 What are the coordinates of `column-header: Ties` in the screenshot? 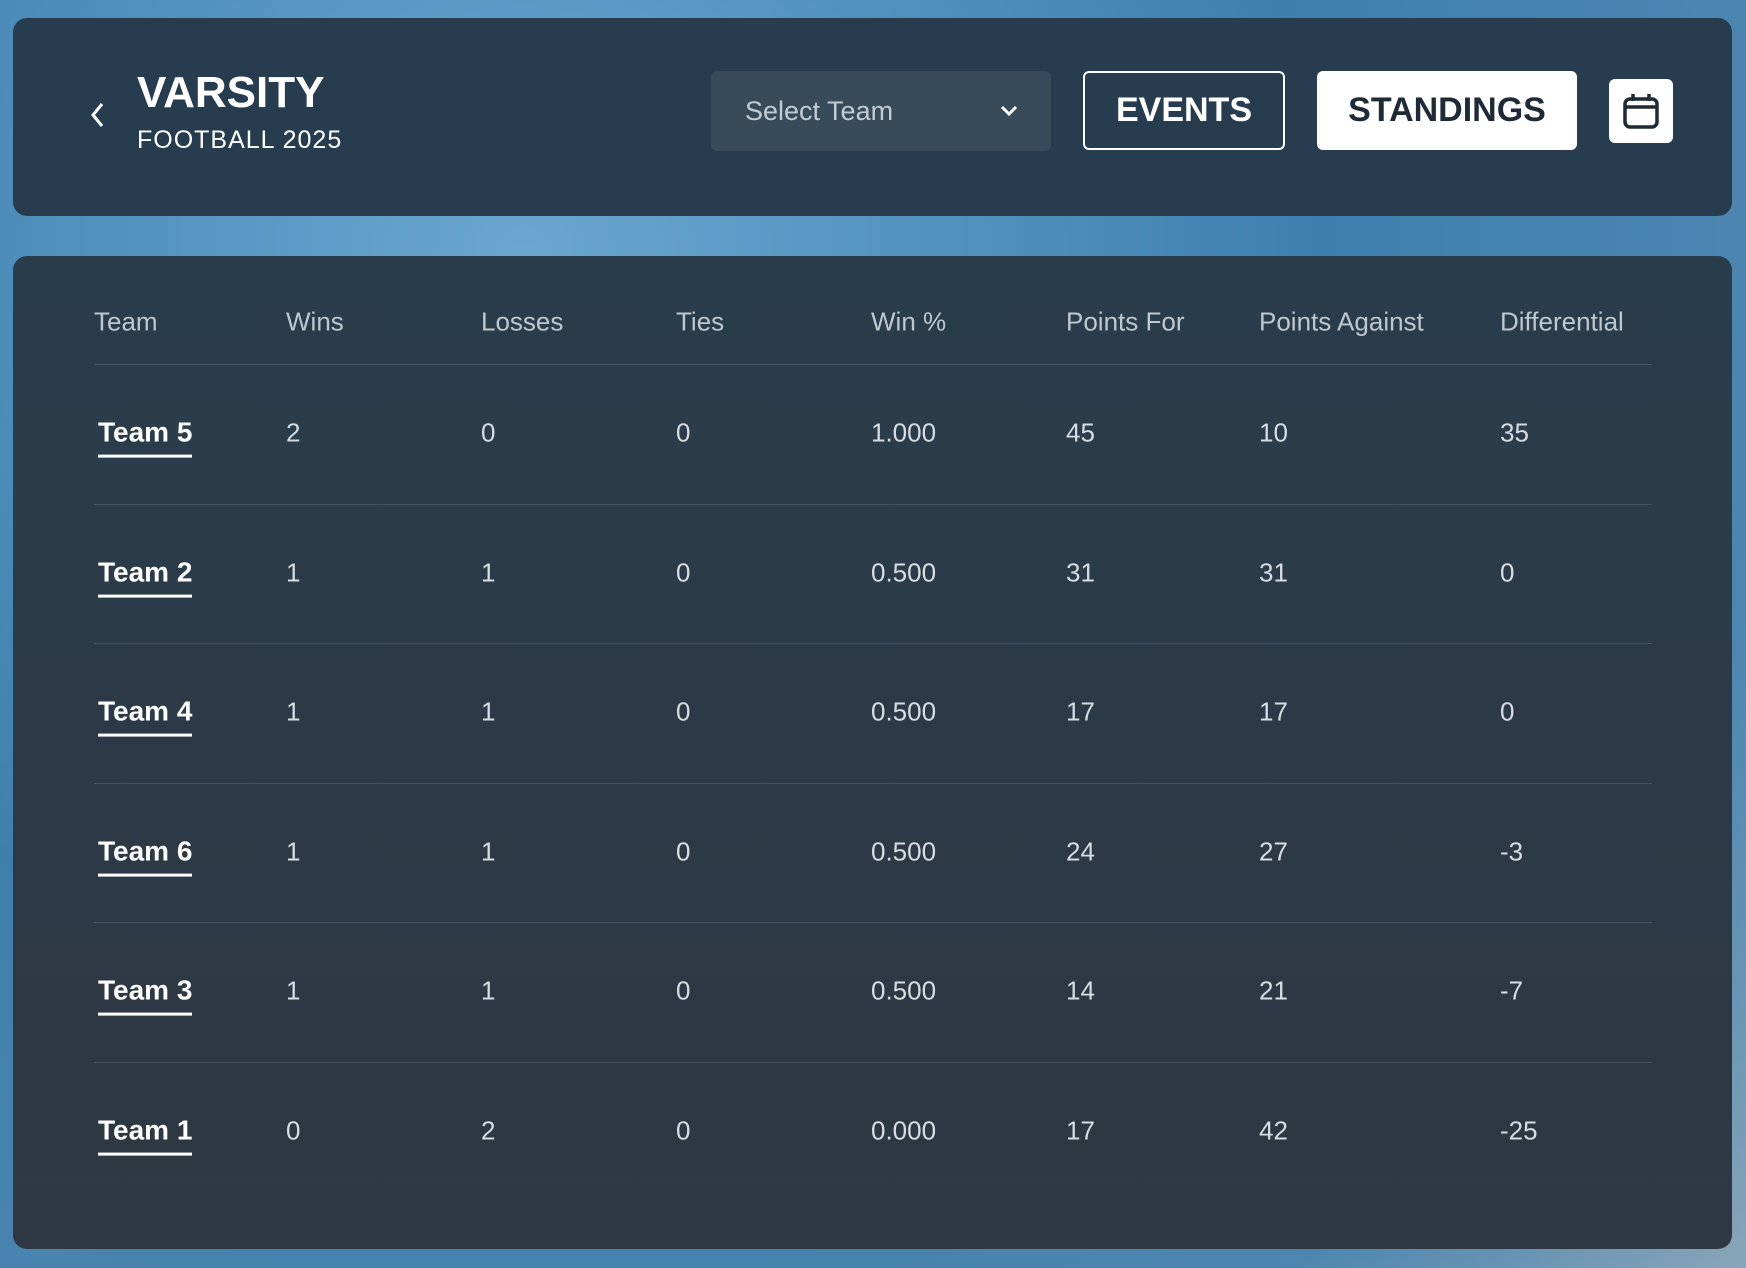 It's located at (700, 321).